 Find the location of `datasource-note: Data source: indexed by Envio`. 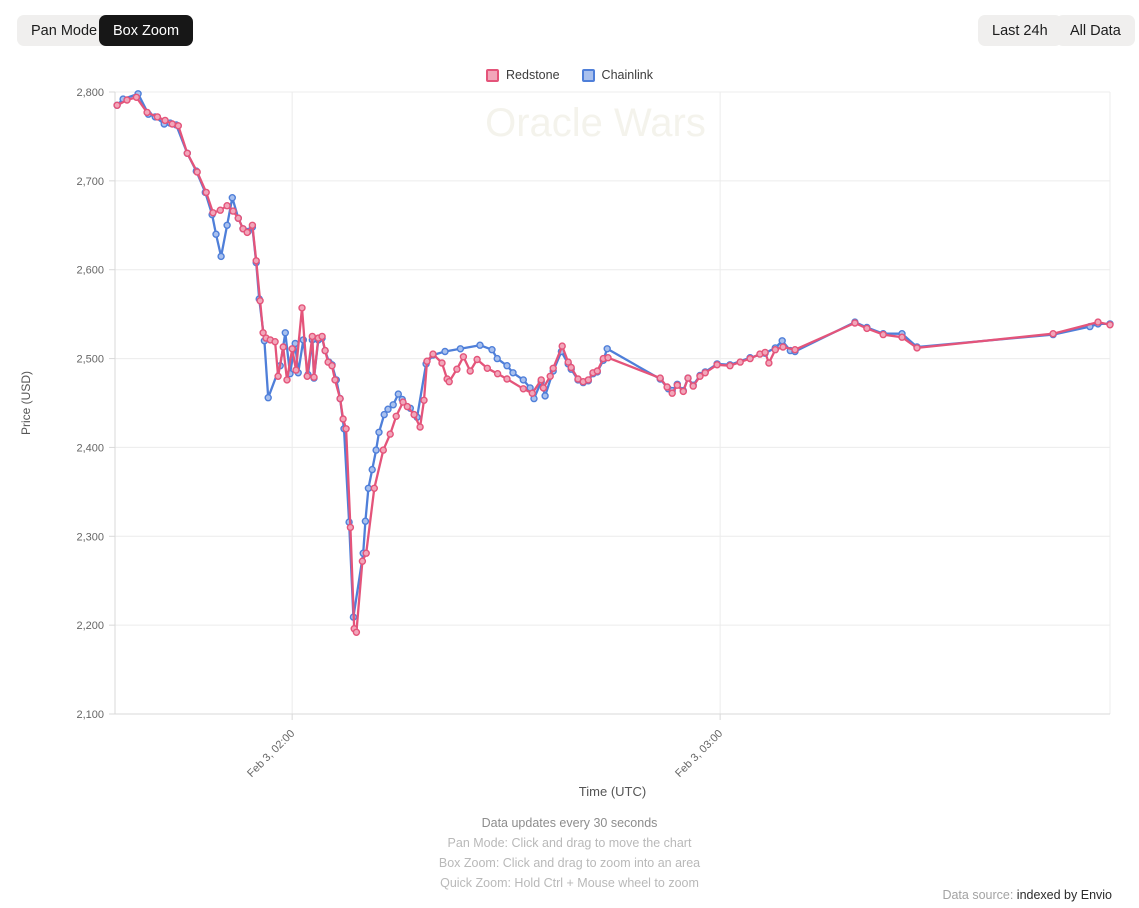

datasource-note: Data source: indexed by Envio is located at coordinates (1027, 895).